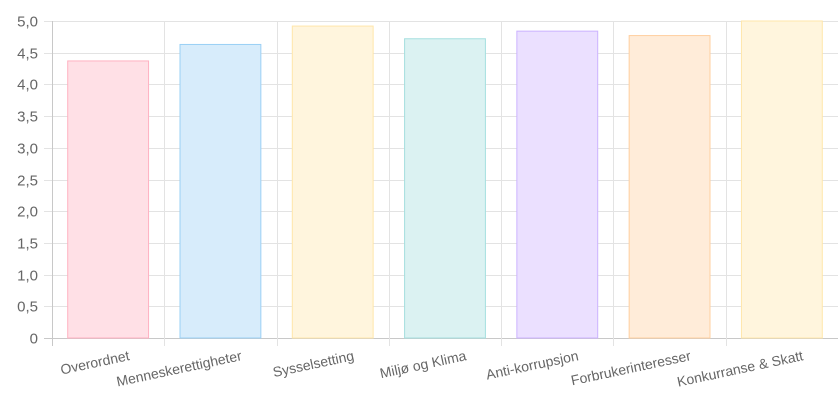 The height and width of the screenshot is (419, 838). I want to click on y-tick-label: 2,0, so click(27, 212).